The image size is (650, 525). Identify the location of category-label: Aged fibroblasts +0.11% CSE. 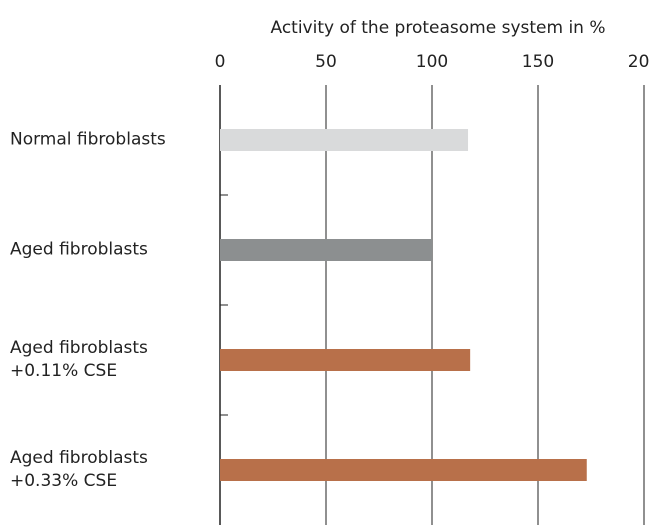
(79, 359).